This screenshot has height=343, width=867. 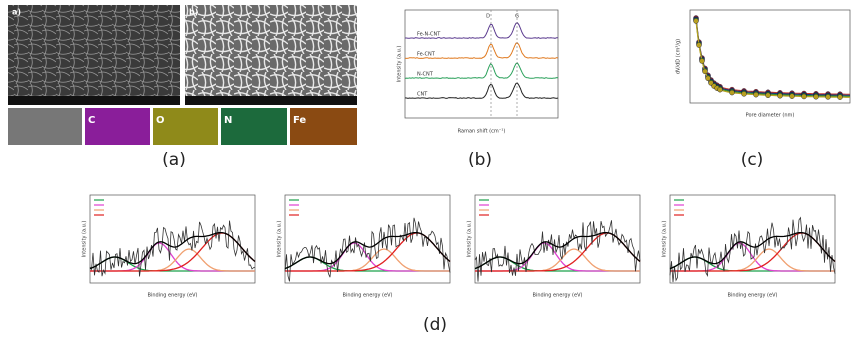 What do you see at coordinates (517, 17) in the screenshot?
I see `peak-label: G` at bounding box center [517, 17].